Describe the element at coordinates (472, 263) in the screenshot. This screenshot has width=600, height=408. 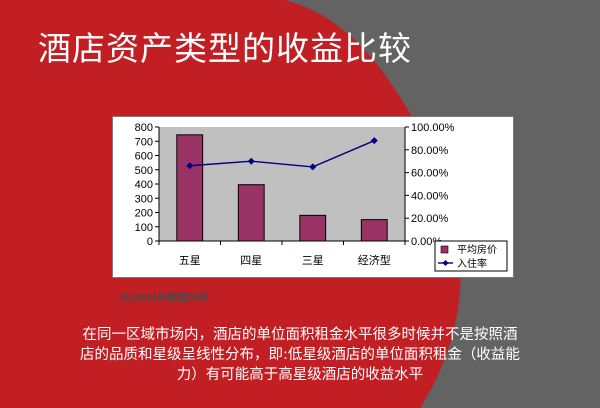
I see `legend-line-label: 入住率` at that location.